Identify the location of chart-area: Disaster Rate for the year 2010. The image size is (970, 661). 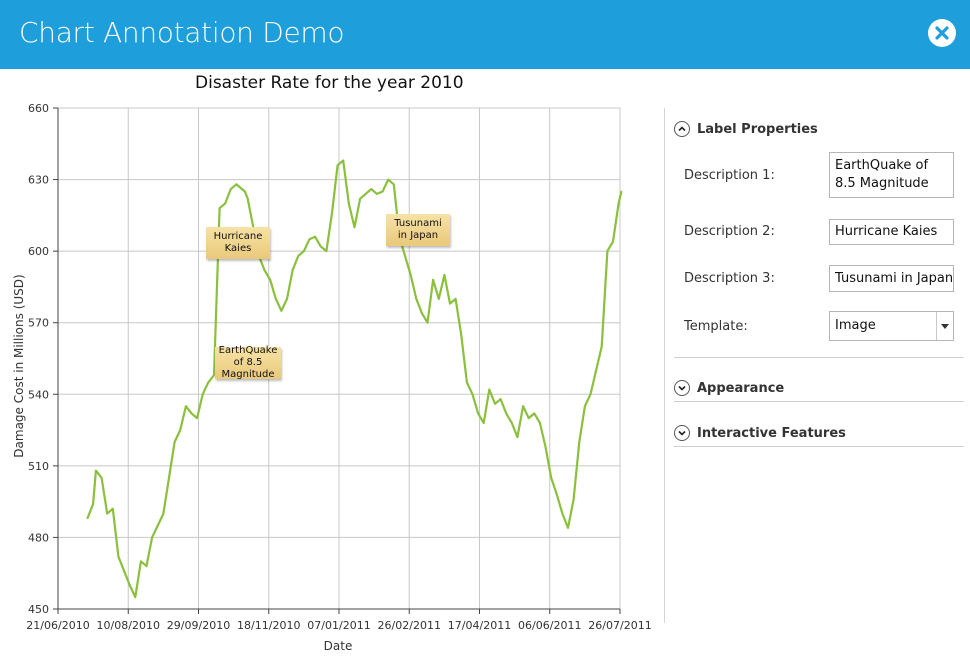
(329, 83).